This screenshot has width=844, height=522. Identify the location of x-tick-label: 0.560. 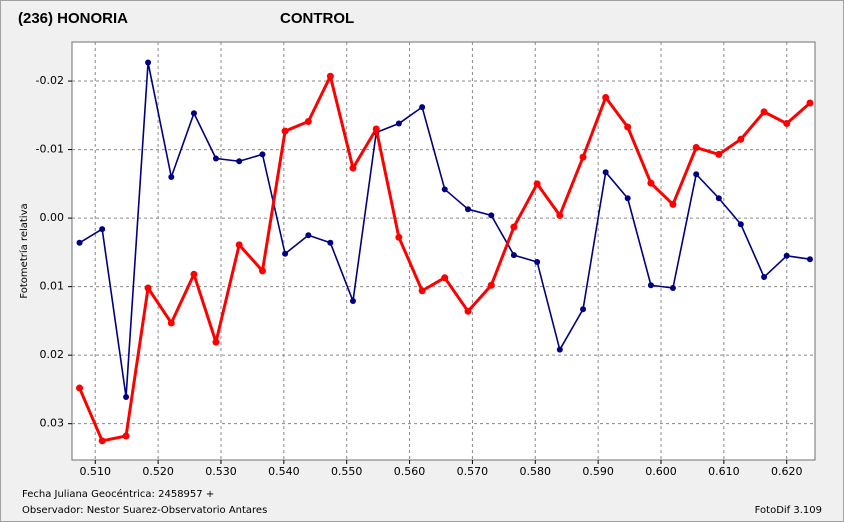
(410, 471).